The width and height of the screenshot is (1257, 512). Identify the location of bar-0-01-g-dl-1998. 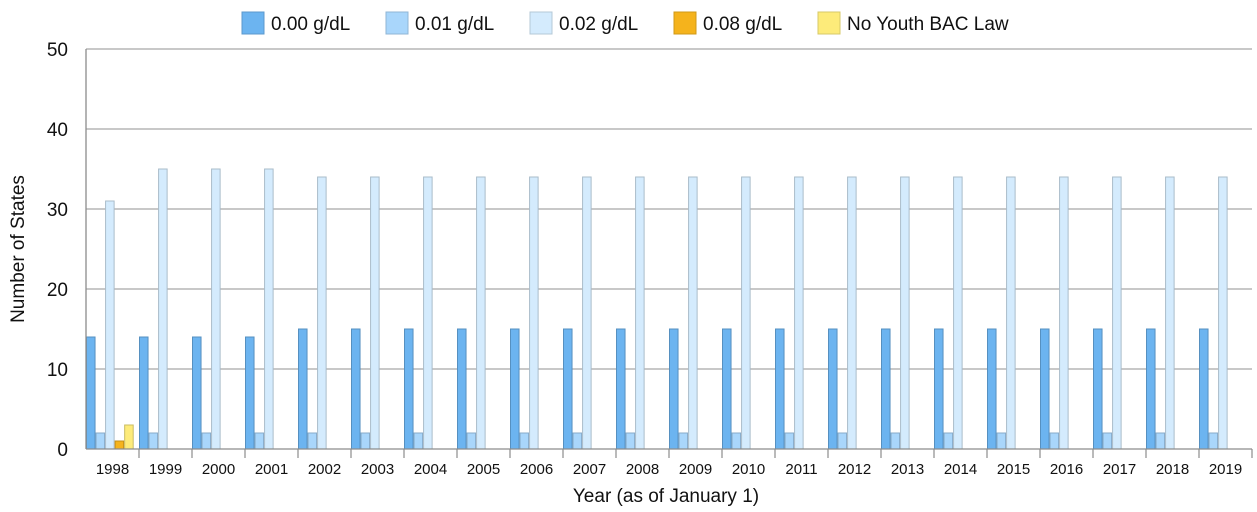
(100, 441).